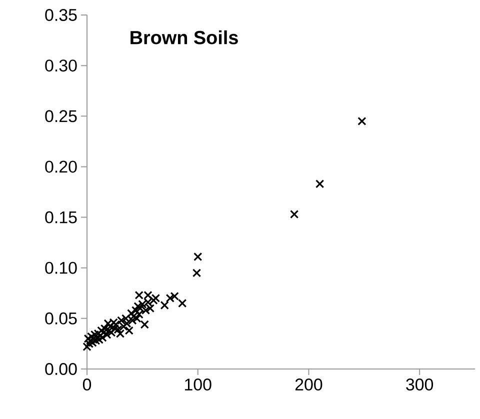 The height and width of the screenshot is (419, 480). I want to click on y-tick-label: 0.05, so click(61, 318).